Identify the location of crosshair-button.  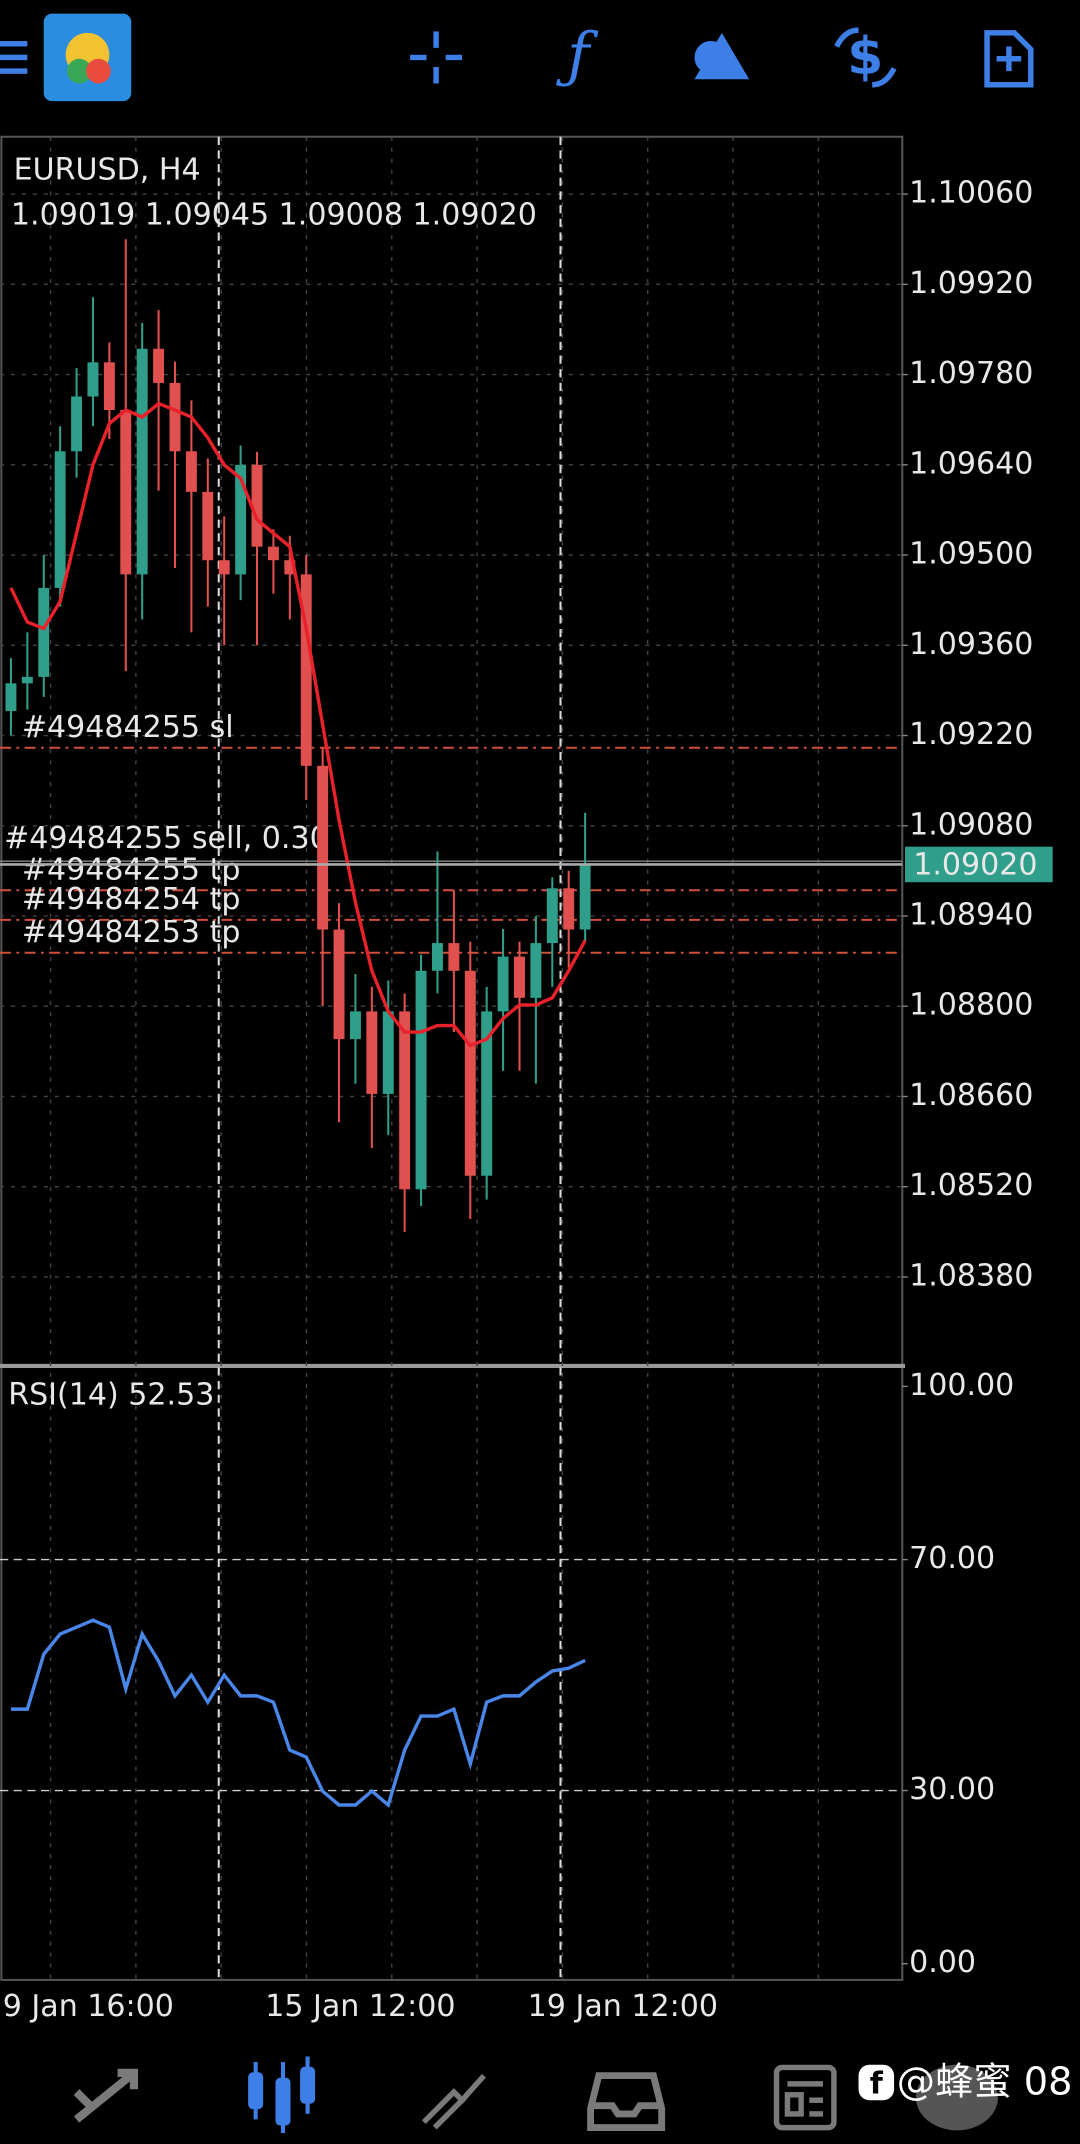
(436, 57).